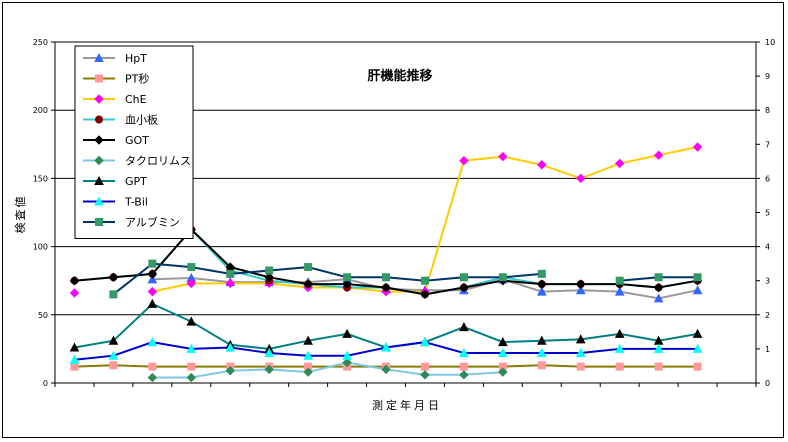  Describe the element at coordinates (399, 76) in the screenshot. I see `chart-title: 肝機能推移` at that location.